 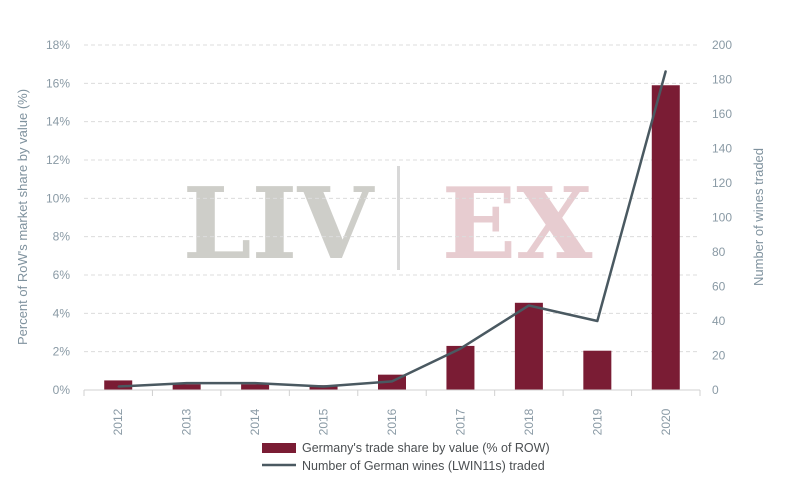 What do you see at coordinates (279, 224) in the screenshot?
I see `watermark-left-text: LIV` at bounding box center [279, 224].